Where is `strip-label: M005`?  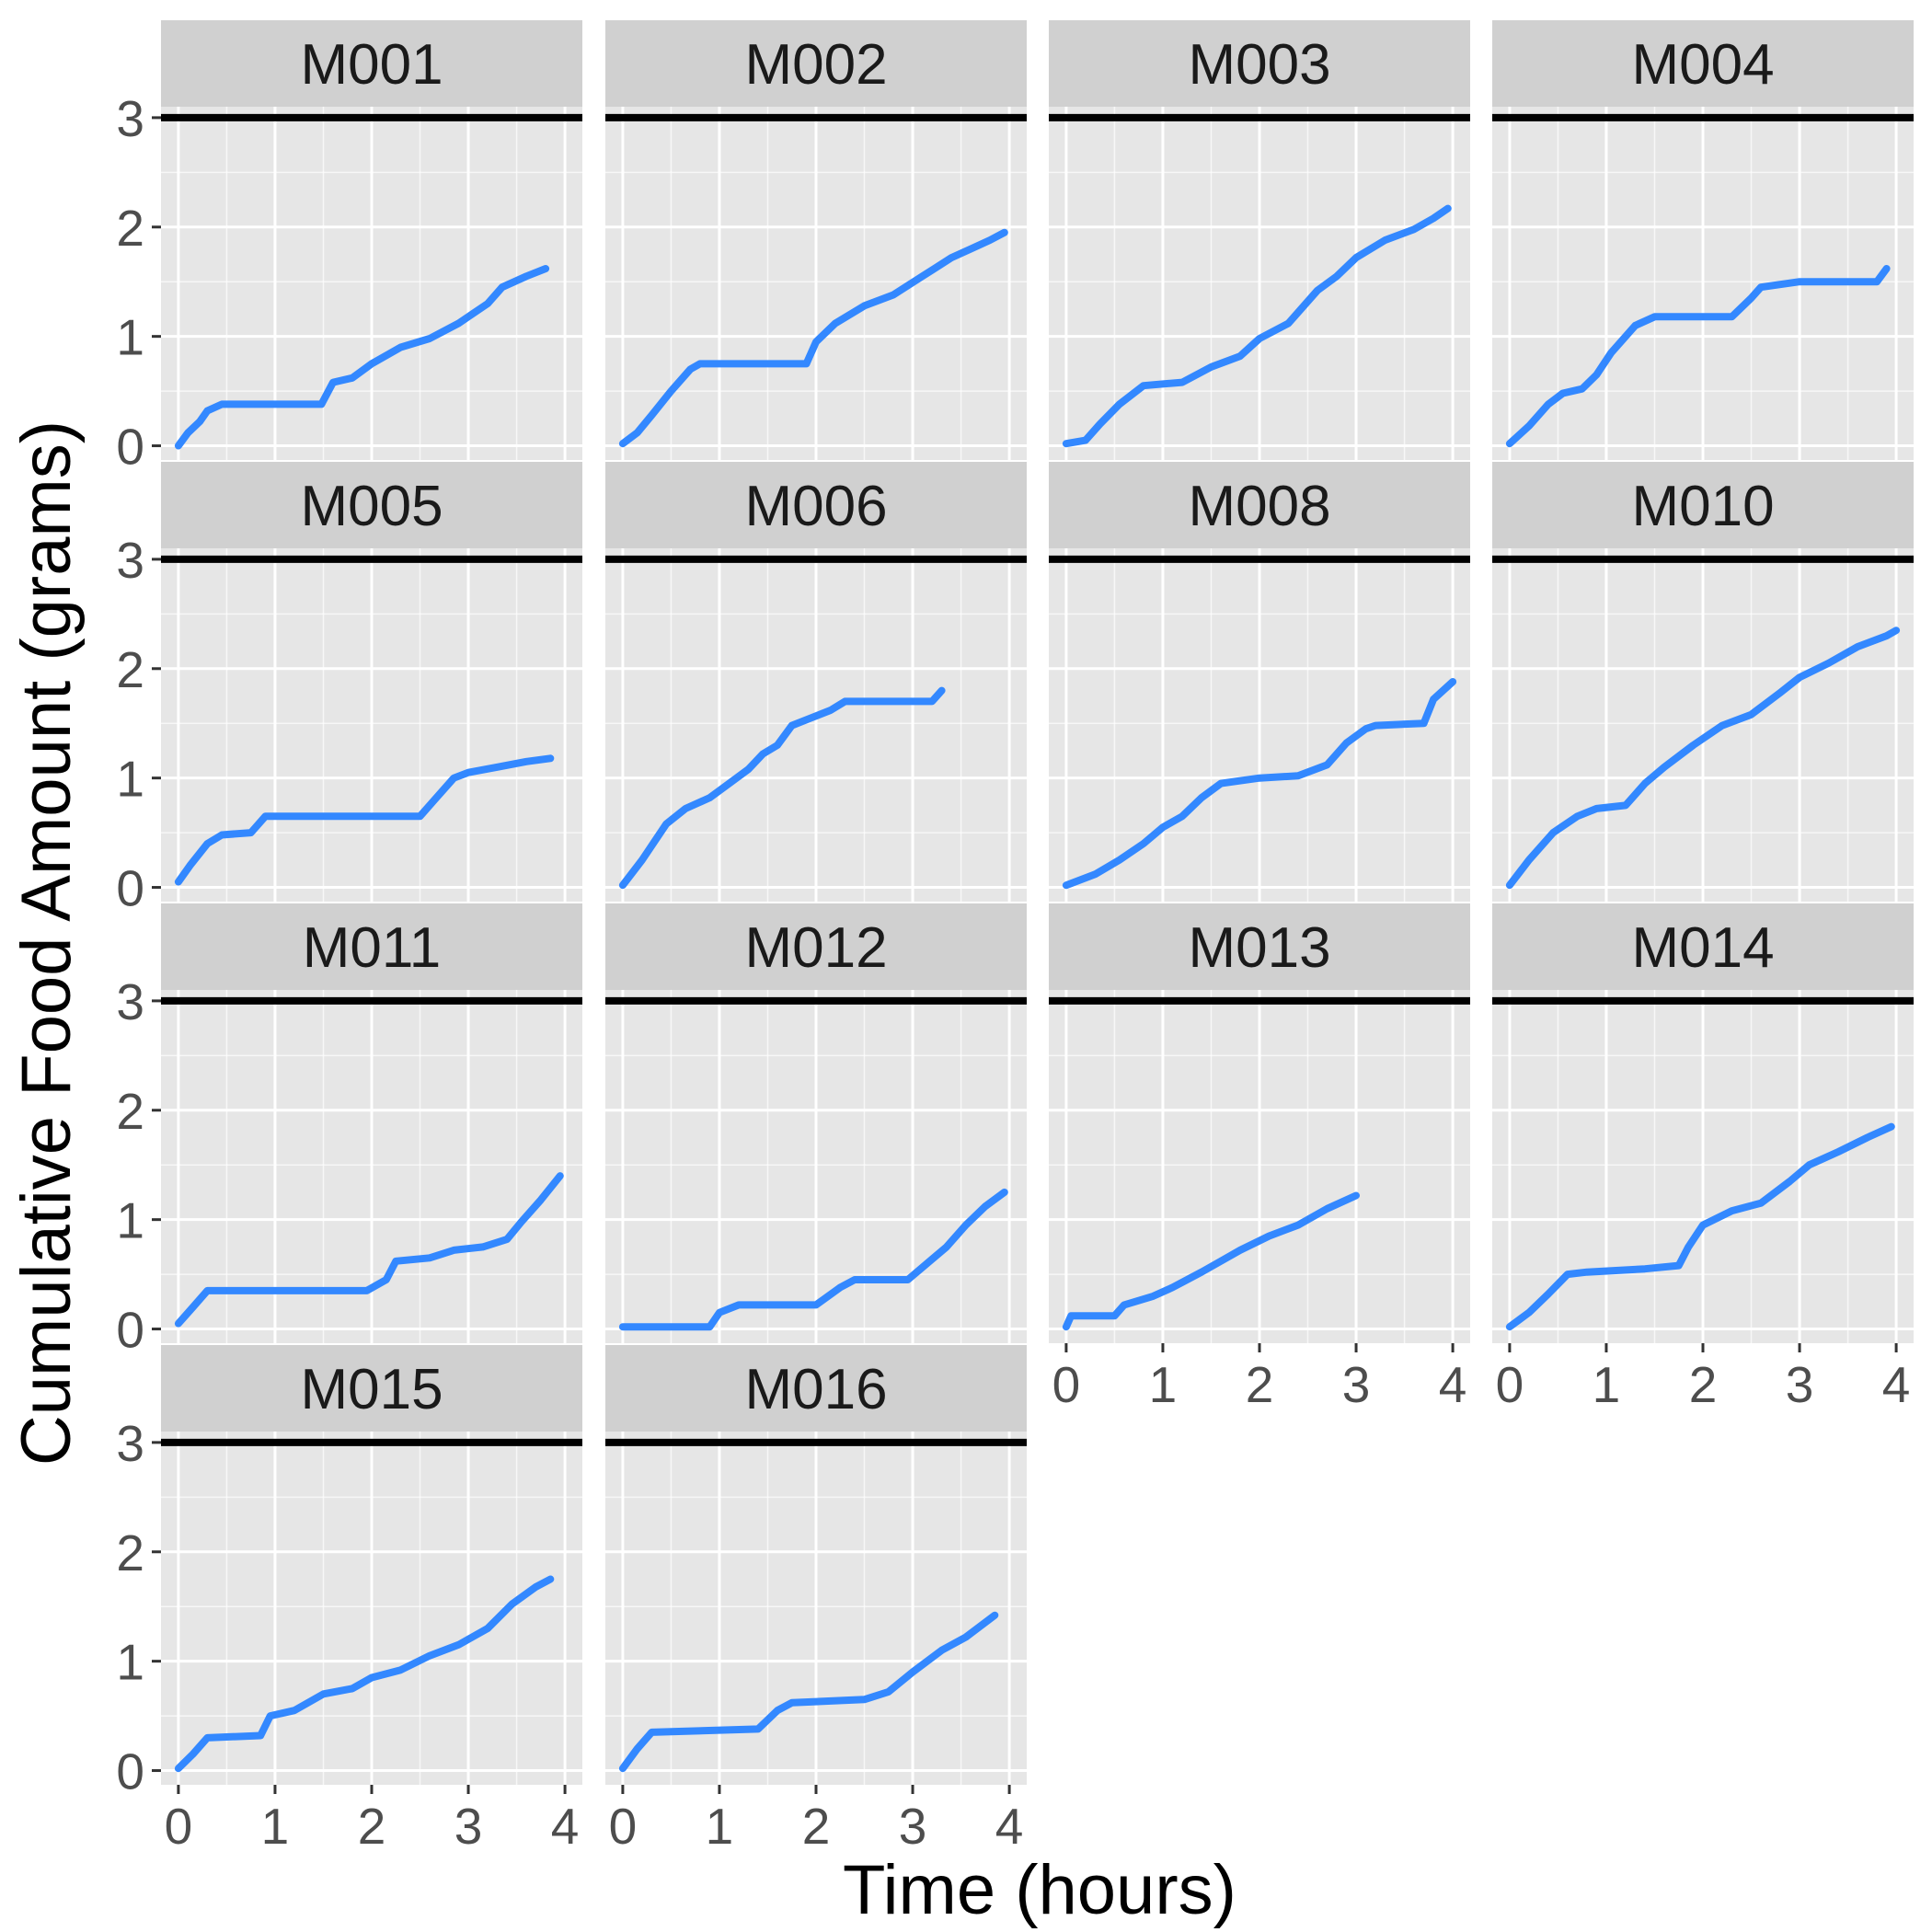
strip-label: M005 is located at coordinates (371, 506).